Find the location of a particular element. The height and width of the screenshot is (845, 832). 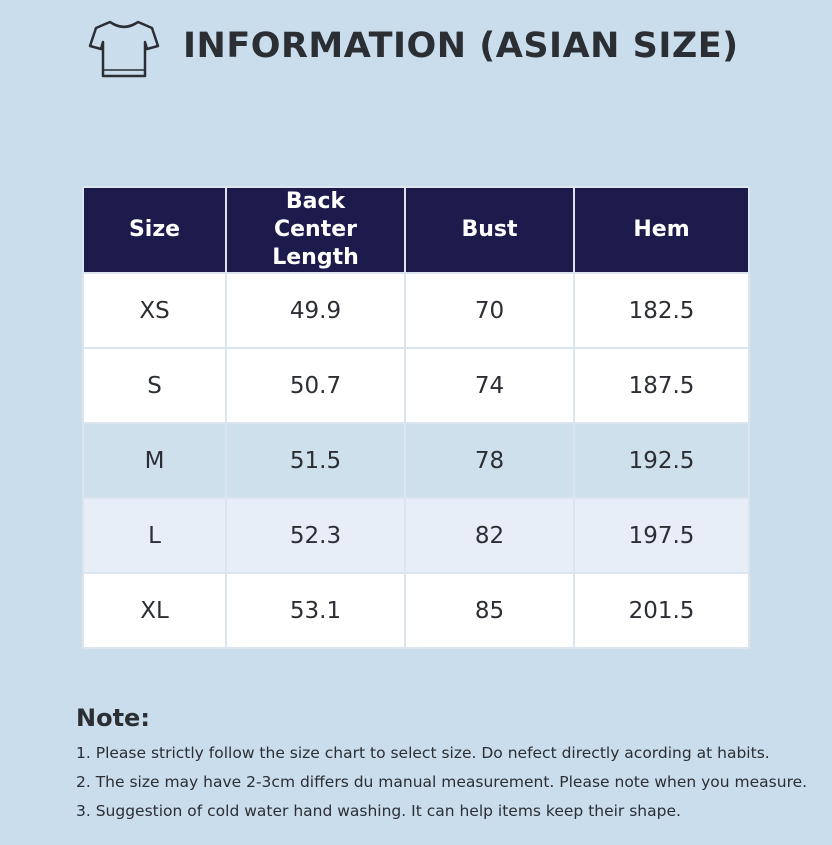

table-cell: 197.5 is located at coordinates (661, 535).